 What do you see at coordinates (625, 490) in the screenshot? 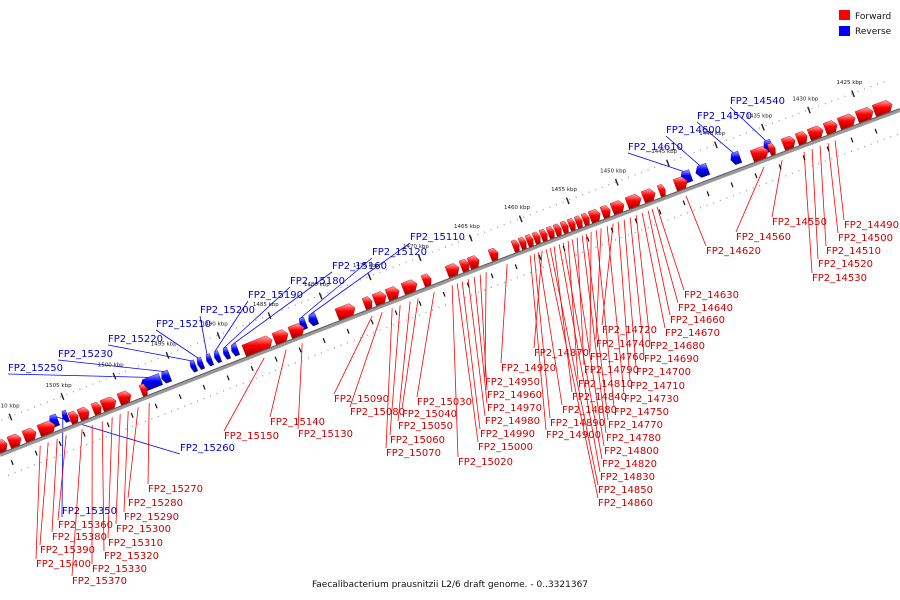
I see `gene-label-fp2-14850: FP2_14850` at bounding box center [625, 490].